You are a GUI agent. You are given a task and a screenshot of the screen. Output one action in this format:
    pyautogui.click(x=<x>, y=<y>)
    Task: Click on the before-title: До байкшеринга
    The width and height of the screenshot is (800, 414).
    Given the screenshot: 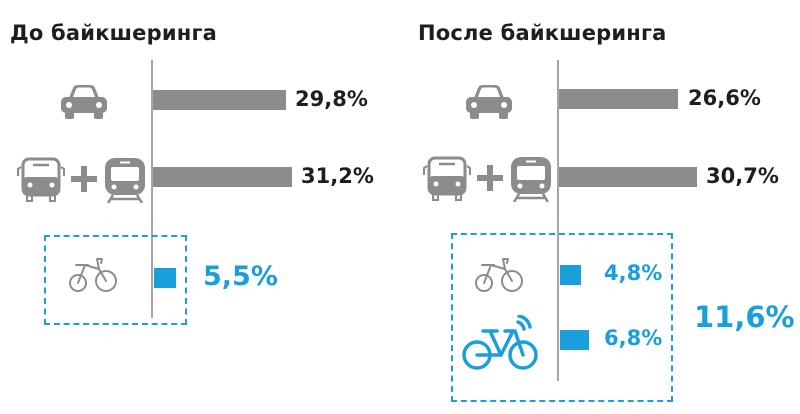 What is the action you would take?
    pyautogui.click(x=113, y=33)
    